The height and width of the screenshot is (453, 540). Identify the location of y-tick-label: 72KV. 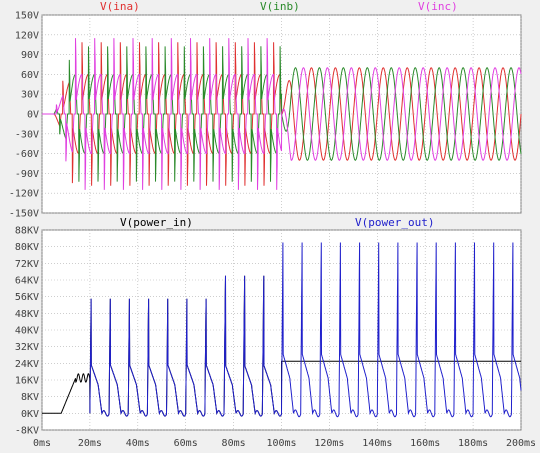
(27, 264).